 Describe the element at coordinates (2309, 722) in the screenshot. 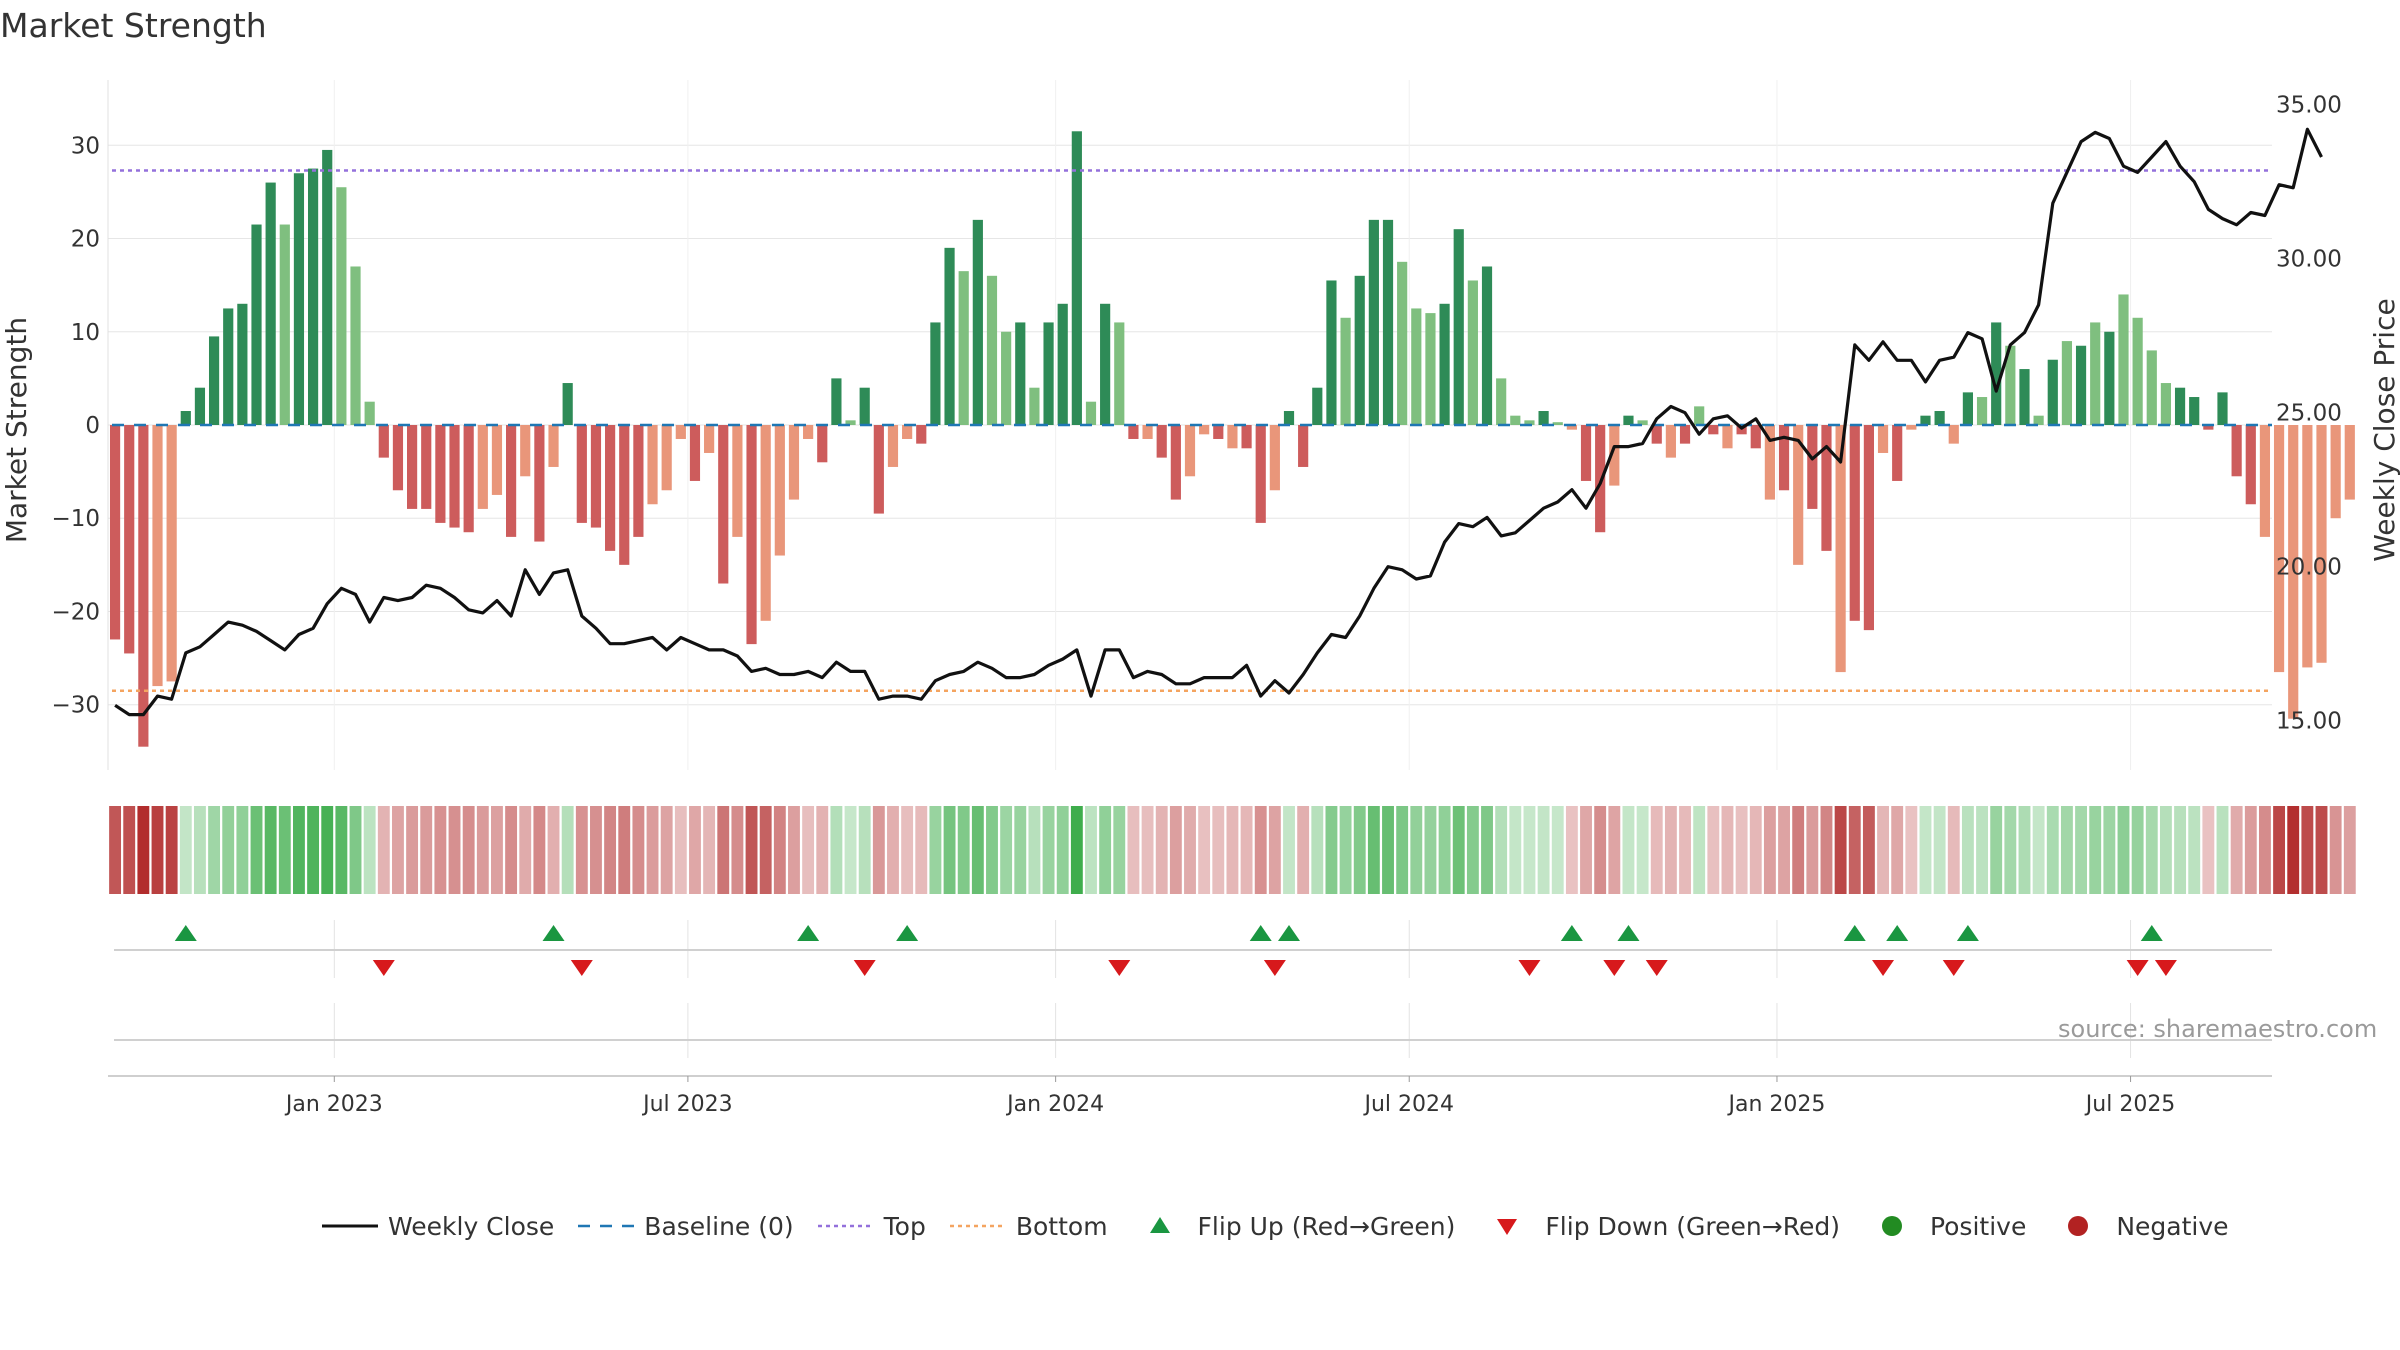

I see `y-right-tick-label: 15.00` at that location.